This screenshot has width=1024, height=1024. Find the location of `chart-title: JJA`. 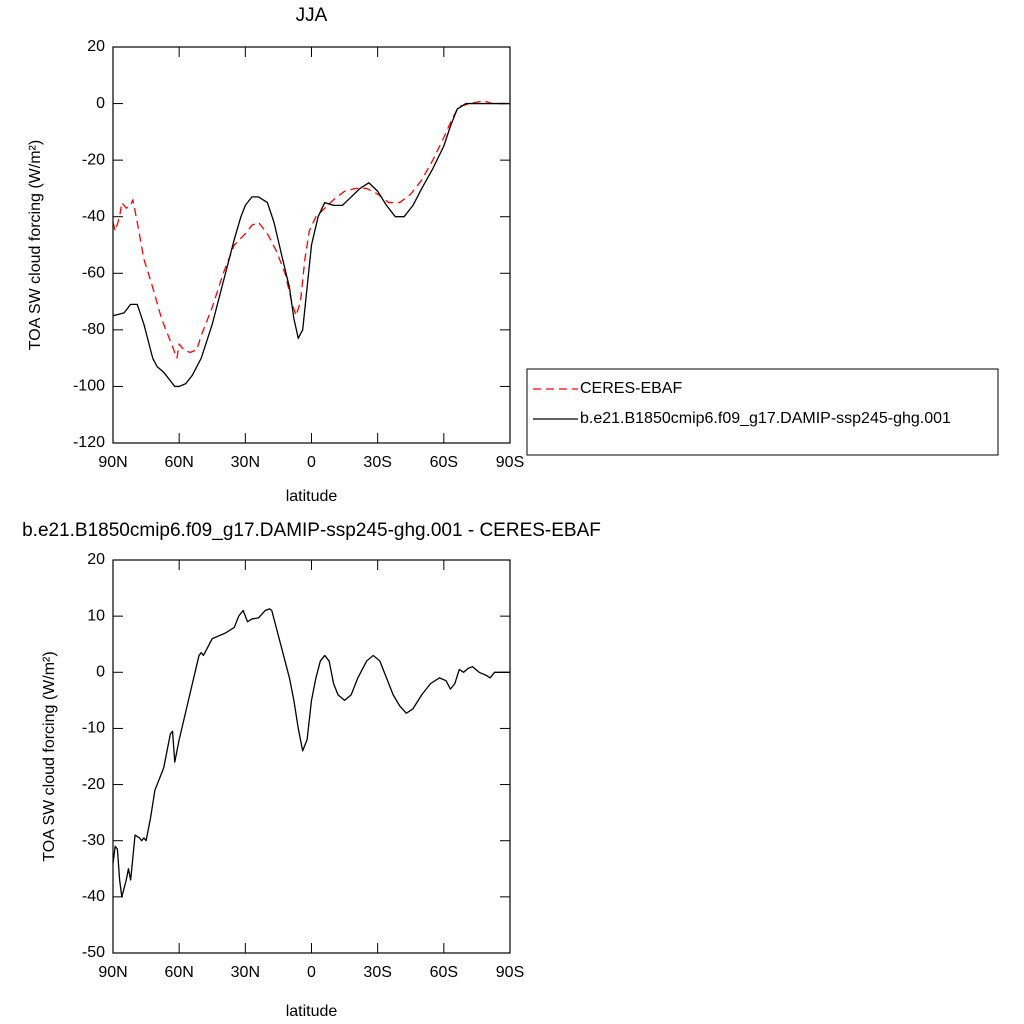

chart-title: JJA is located at coordinates (312, 15).